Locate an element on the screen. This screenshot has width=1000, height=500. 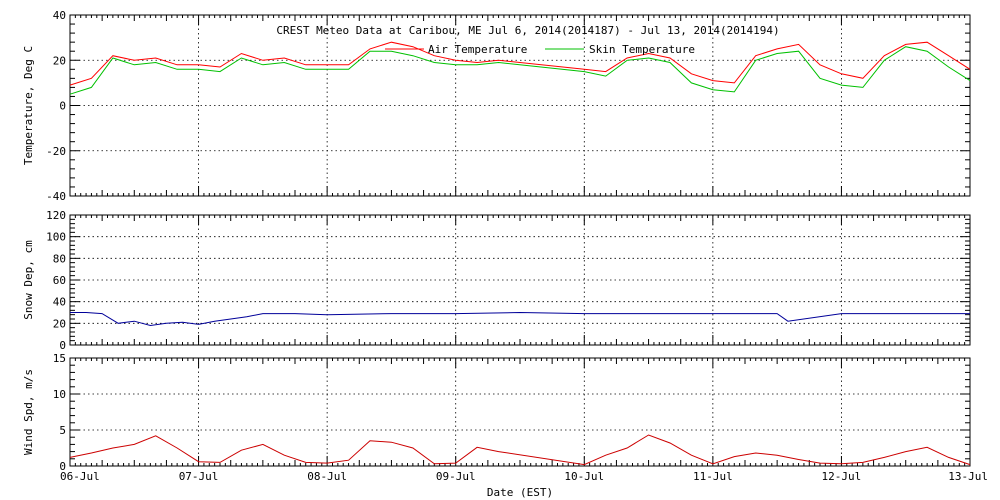
y-tick-label: 60 is located at coordinates (59, 280).